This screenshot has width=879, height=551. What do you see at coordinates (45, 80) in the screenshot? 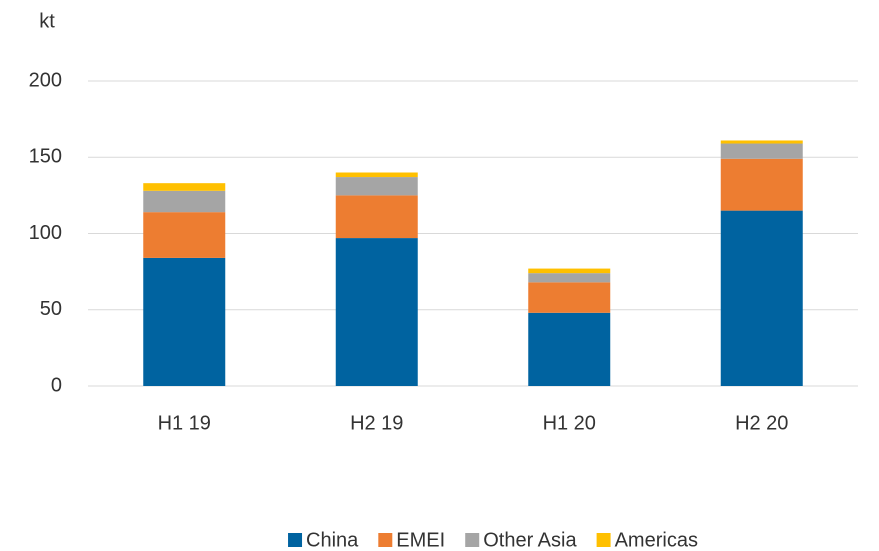
I see `y-tick-label: 200` at bounding box center [45, 80].